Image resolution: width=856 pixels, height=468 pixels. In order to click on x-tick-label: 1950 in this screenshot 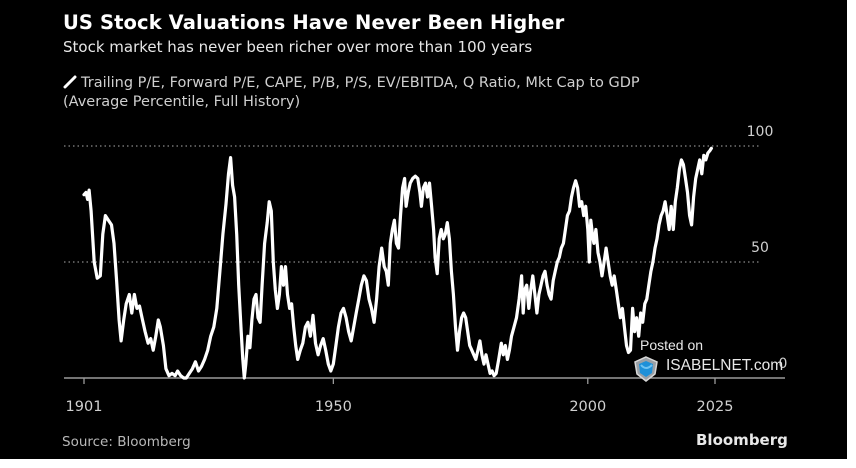, I will do `click(333, 407)`.